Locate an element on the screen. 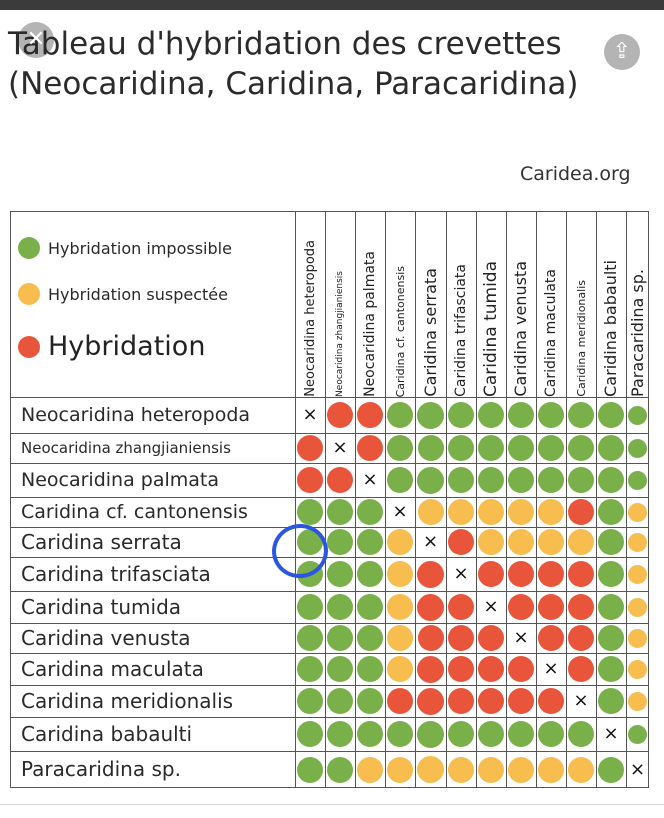 The width and height of the screenshot is (664, 818). column-header-label: Caridina serrata is located at coordinates (430, 332).